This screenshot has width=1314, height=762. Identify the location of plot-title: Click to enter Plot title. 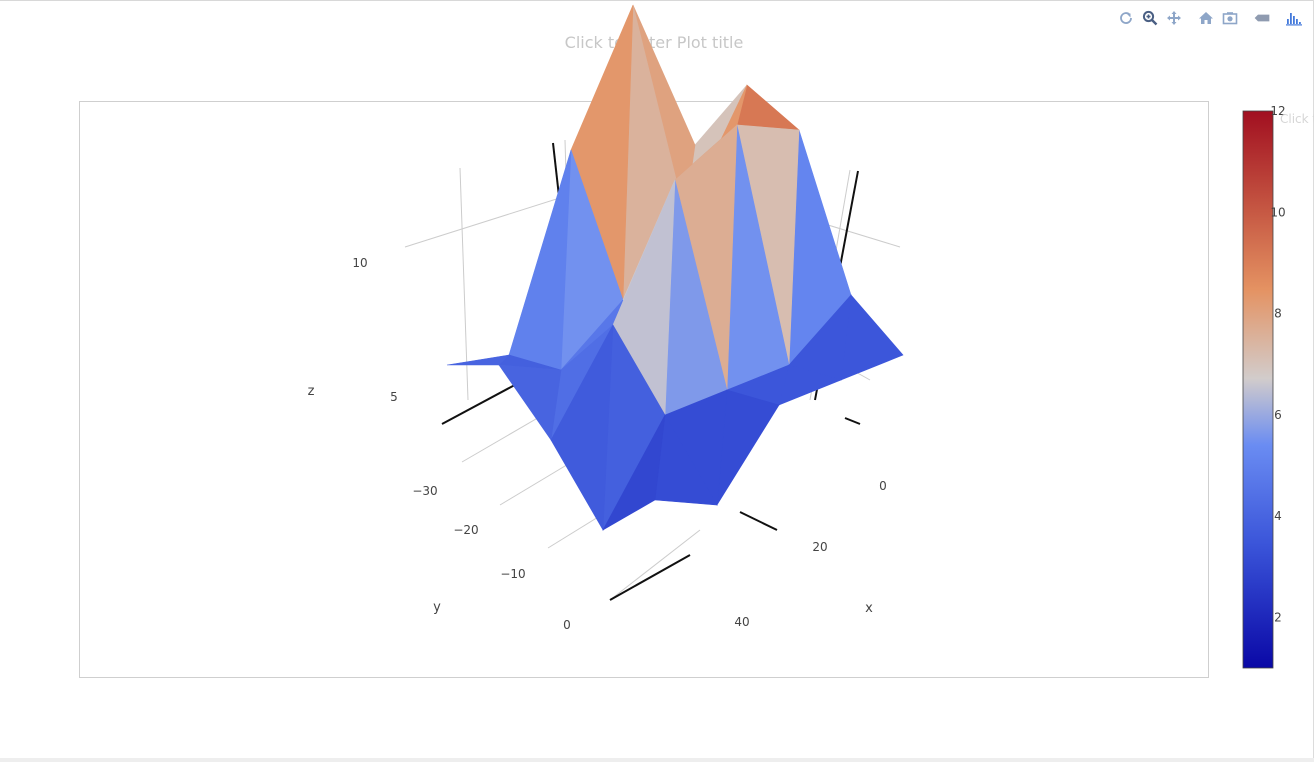
(654, 42).